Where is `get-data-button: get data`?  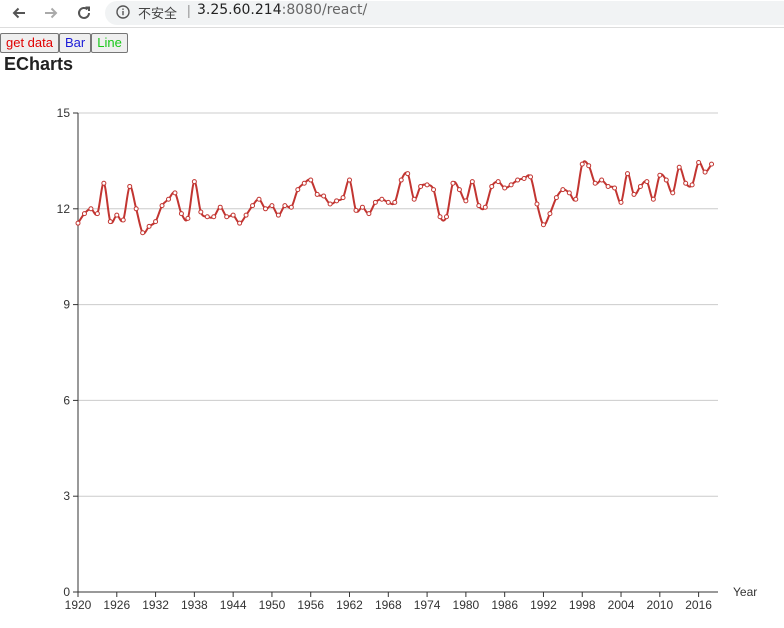
get-data-button: get data is located at coordinates (29, 43).